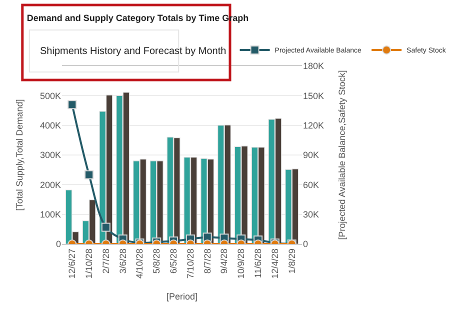 The width and height of the screenshot is (464, 314). Describe the element at coordinates (105, 261) in the screenshot. I see `x-tick-label: 2/7/28` at that location.